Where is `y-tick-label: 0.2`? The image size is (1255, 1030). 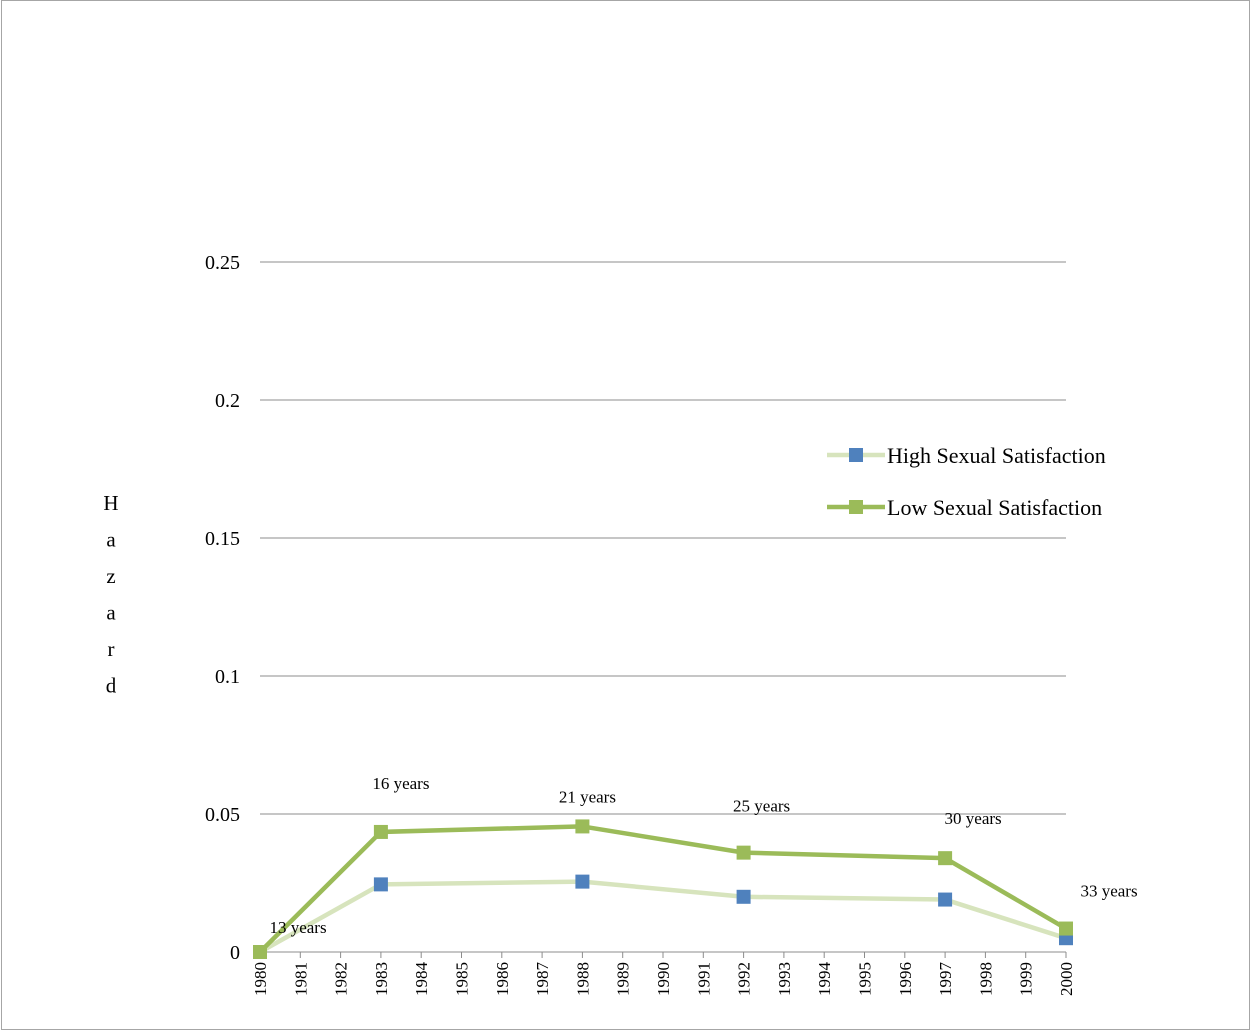 y-tick-label: 0.2 is located at coordinates (227, 401).